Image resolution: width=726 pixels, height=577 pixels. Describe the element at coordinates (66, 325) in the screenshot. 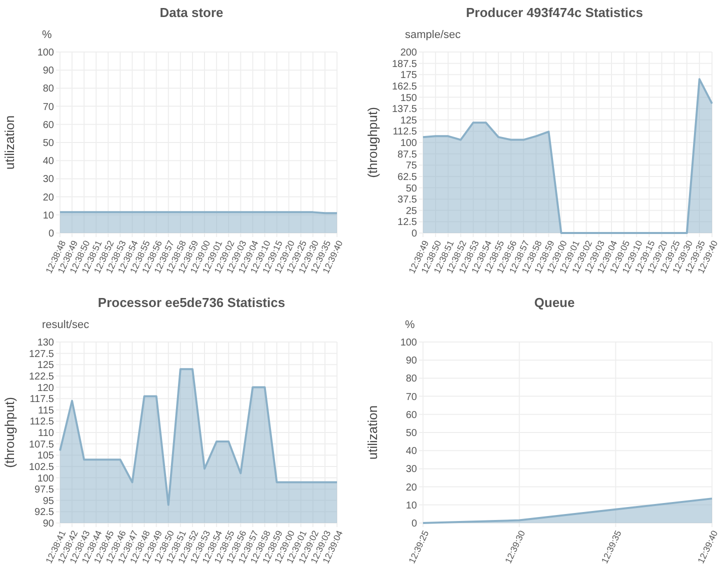

I see `text: result/sec` at that location.